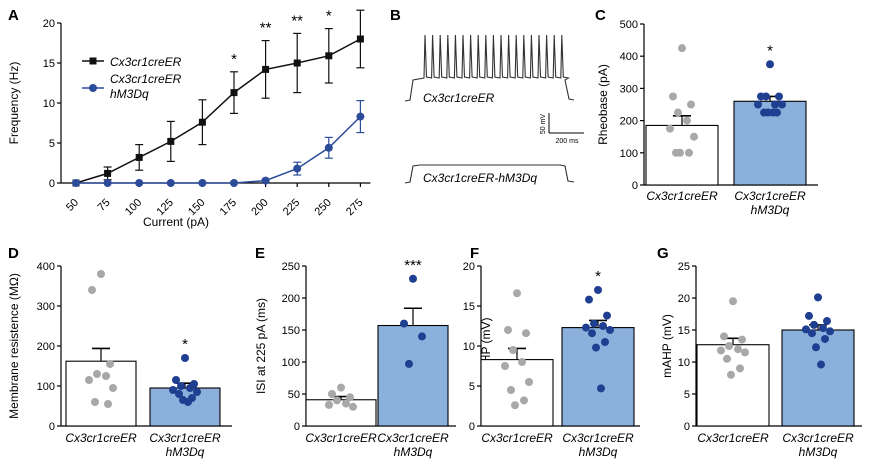 The image size is (870, 467). Describe the element at coordinates (413, 265) in the screenshot. I see `significance-marker: ***` at that location.